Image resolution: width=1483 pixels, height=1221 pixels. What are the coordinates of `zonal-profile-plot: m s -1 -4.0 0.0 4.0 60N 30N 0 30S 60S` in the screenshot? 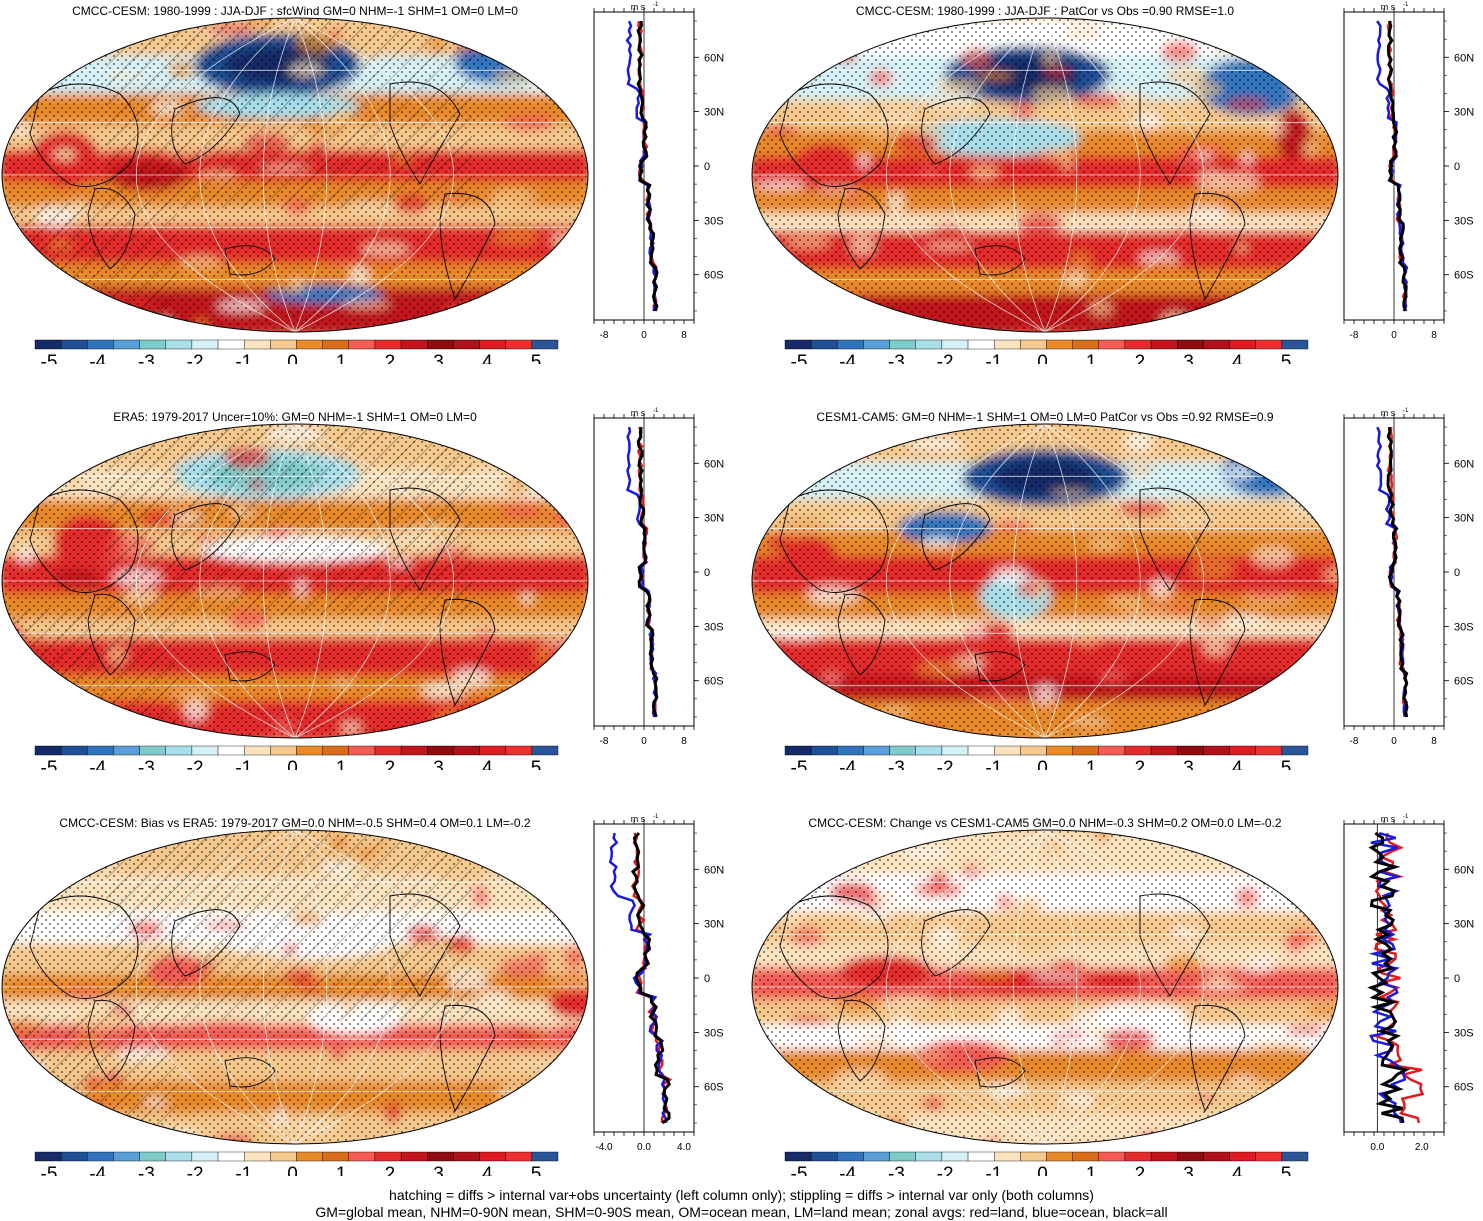 It's located at (658, 983).